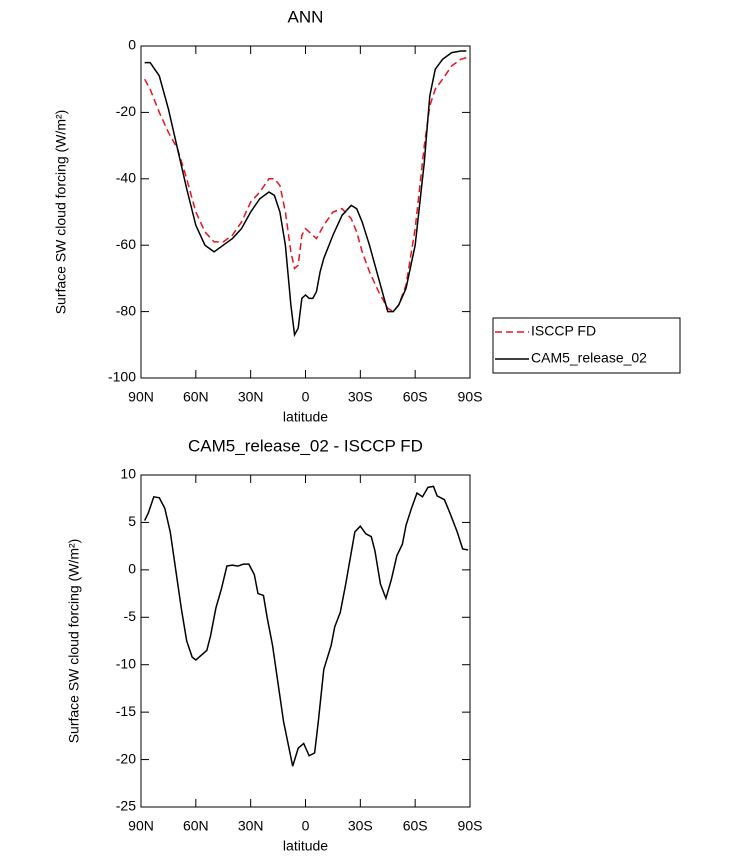  What do you see at coordinates (126, 663) in the screenshot?
I see `y-tick-label: -10` at bounding box center [126, 663].